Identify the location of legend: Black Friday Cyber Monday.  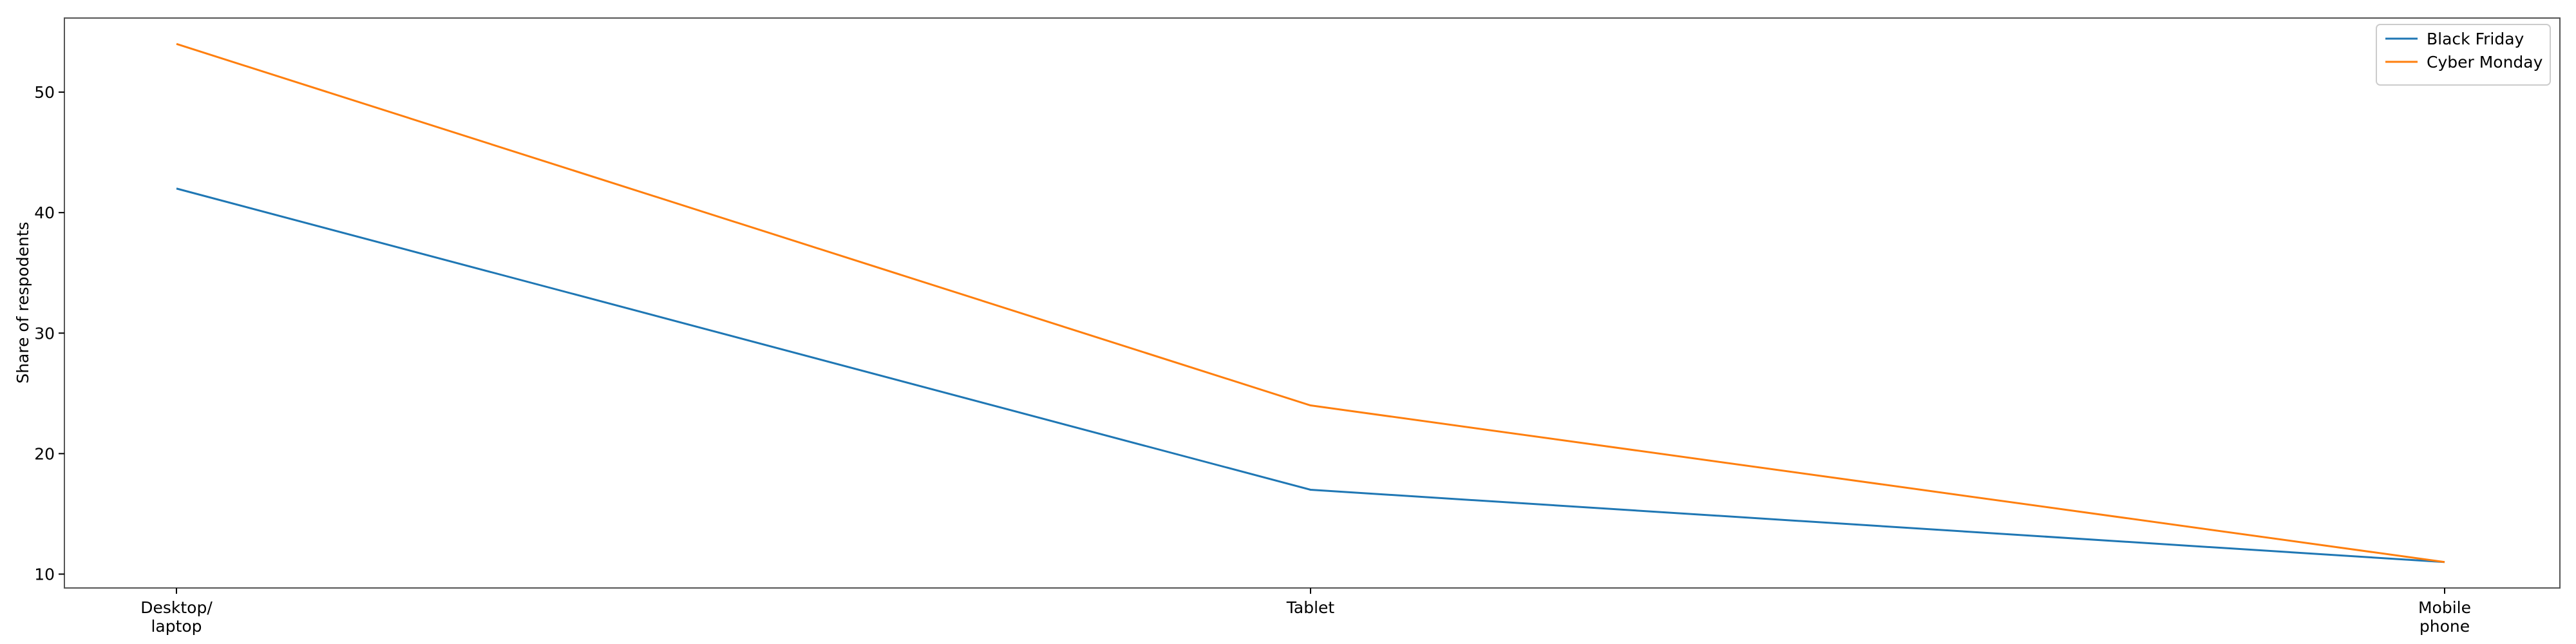
(2463, 55).